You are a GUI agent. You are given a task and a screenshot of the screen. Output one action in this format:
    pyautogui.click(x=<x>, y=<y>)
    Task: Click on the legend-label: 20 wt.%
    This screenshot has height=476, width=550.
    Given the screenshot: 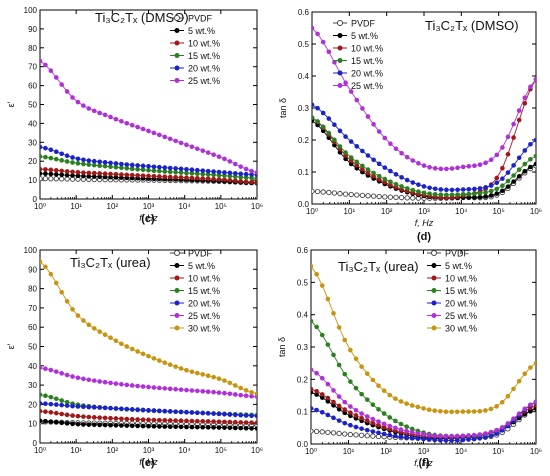 What is the action you would take?
    pyautogui.click(x=204, y=69)
    